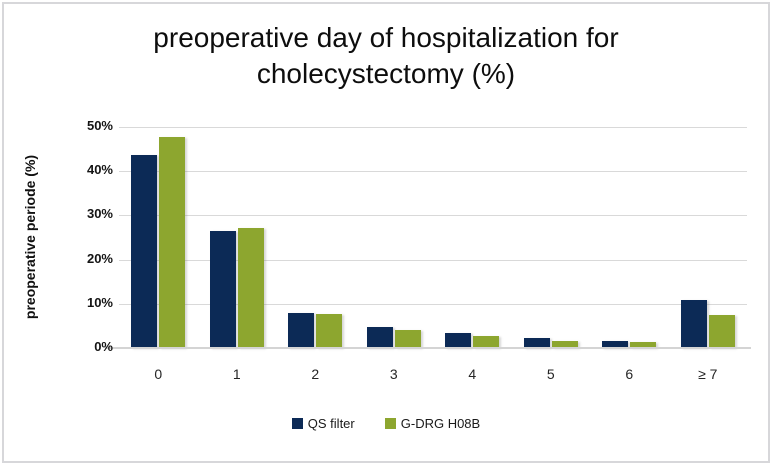  I want to click on y-tick-0: 0%, so click(103, 346).